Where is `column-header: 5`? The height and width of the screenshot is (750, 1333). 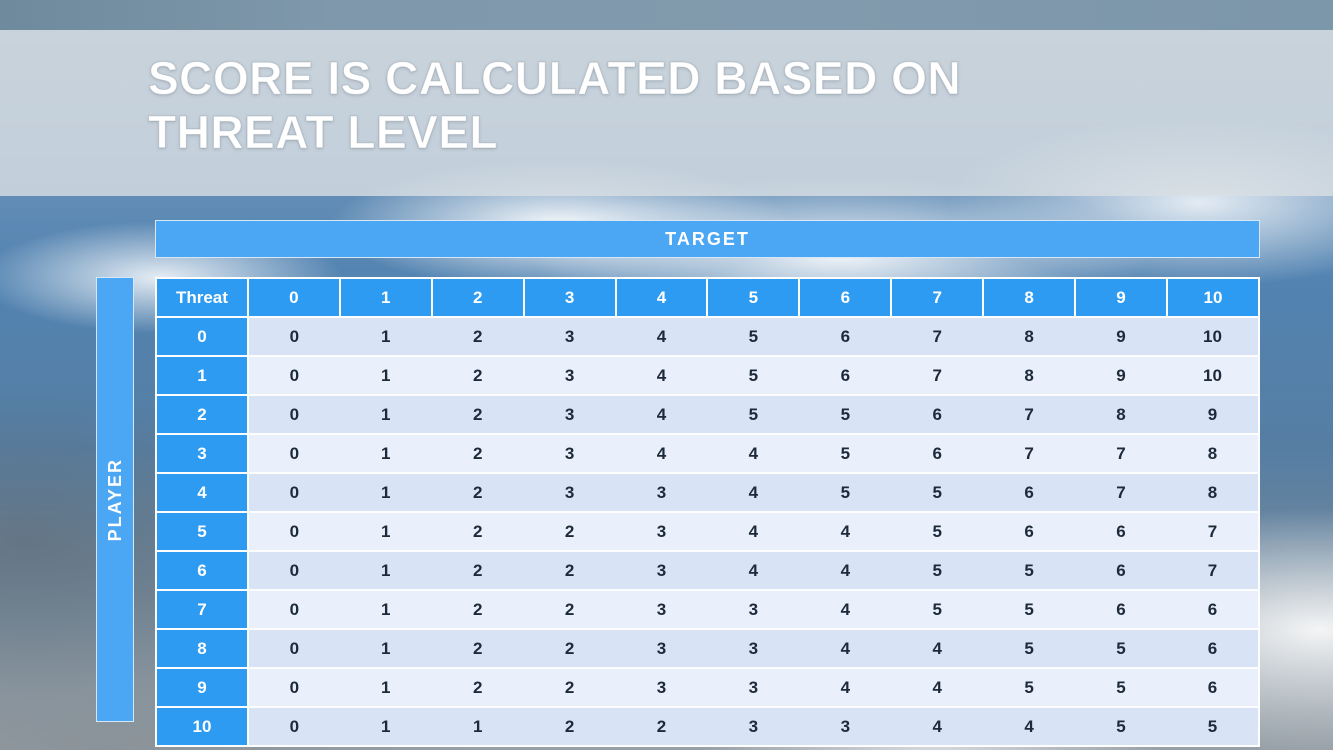 column-header: 5 is located at coordinates (753, 297).